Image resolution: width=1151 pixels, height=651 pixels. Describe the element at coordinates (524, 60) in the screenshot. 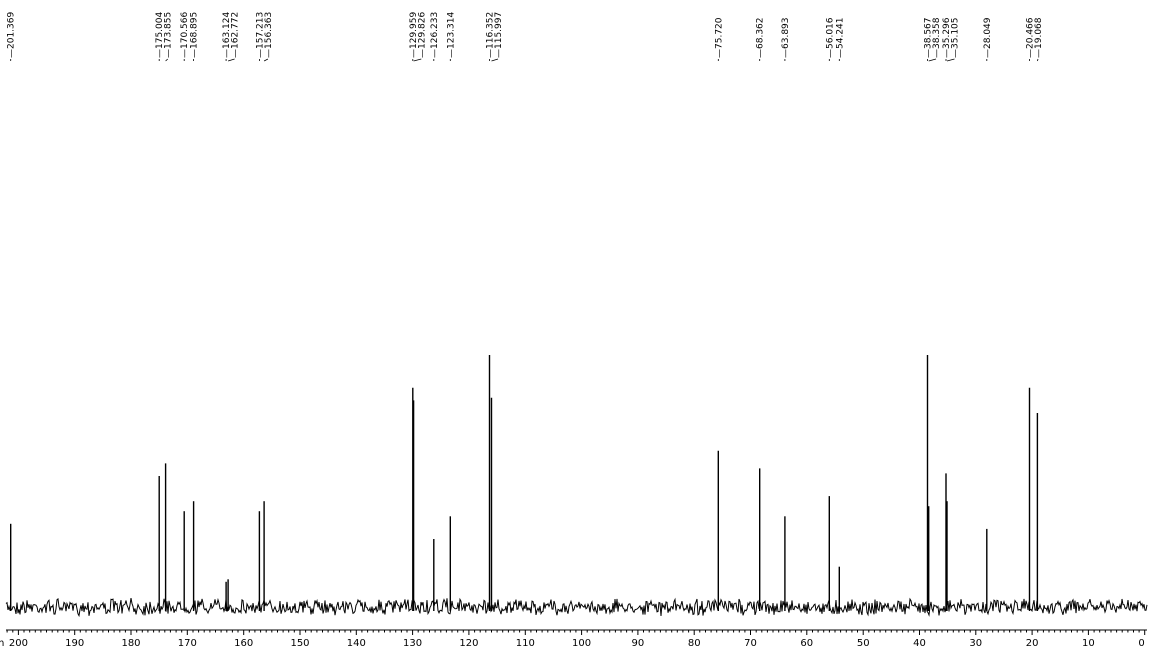

I see `peak-label-connectors` at that location.